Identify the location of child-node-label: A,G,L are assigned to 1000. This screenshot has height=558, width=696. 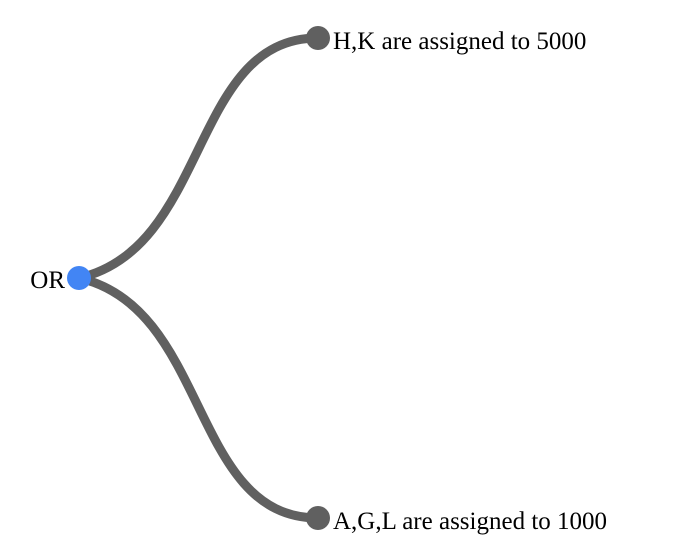
(470, 521).